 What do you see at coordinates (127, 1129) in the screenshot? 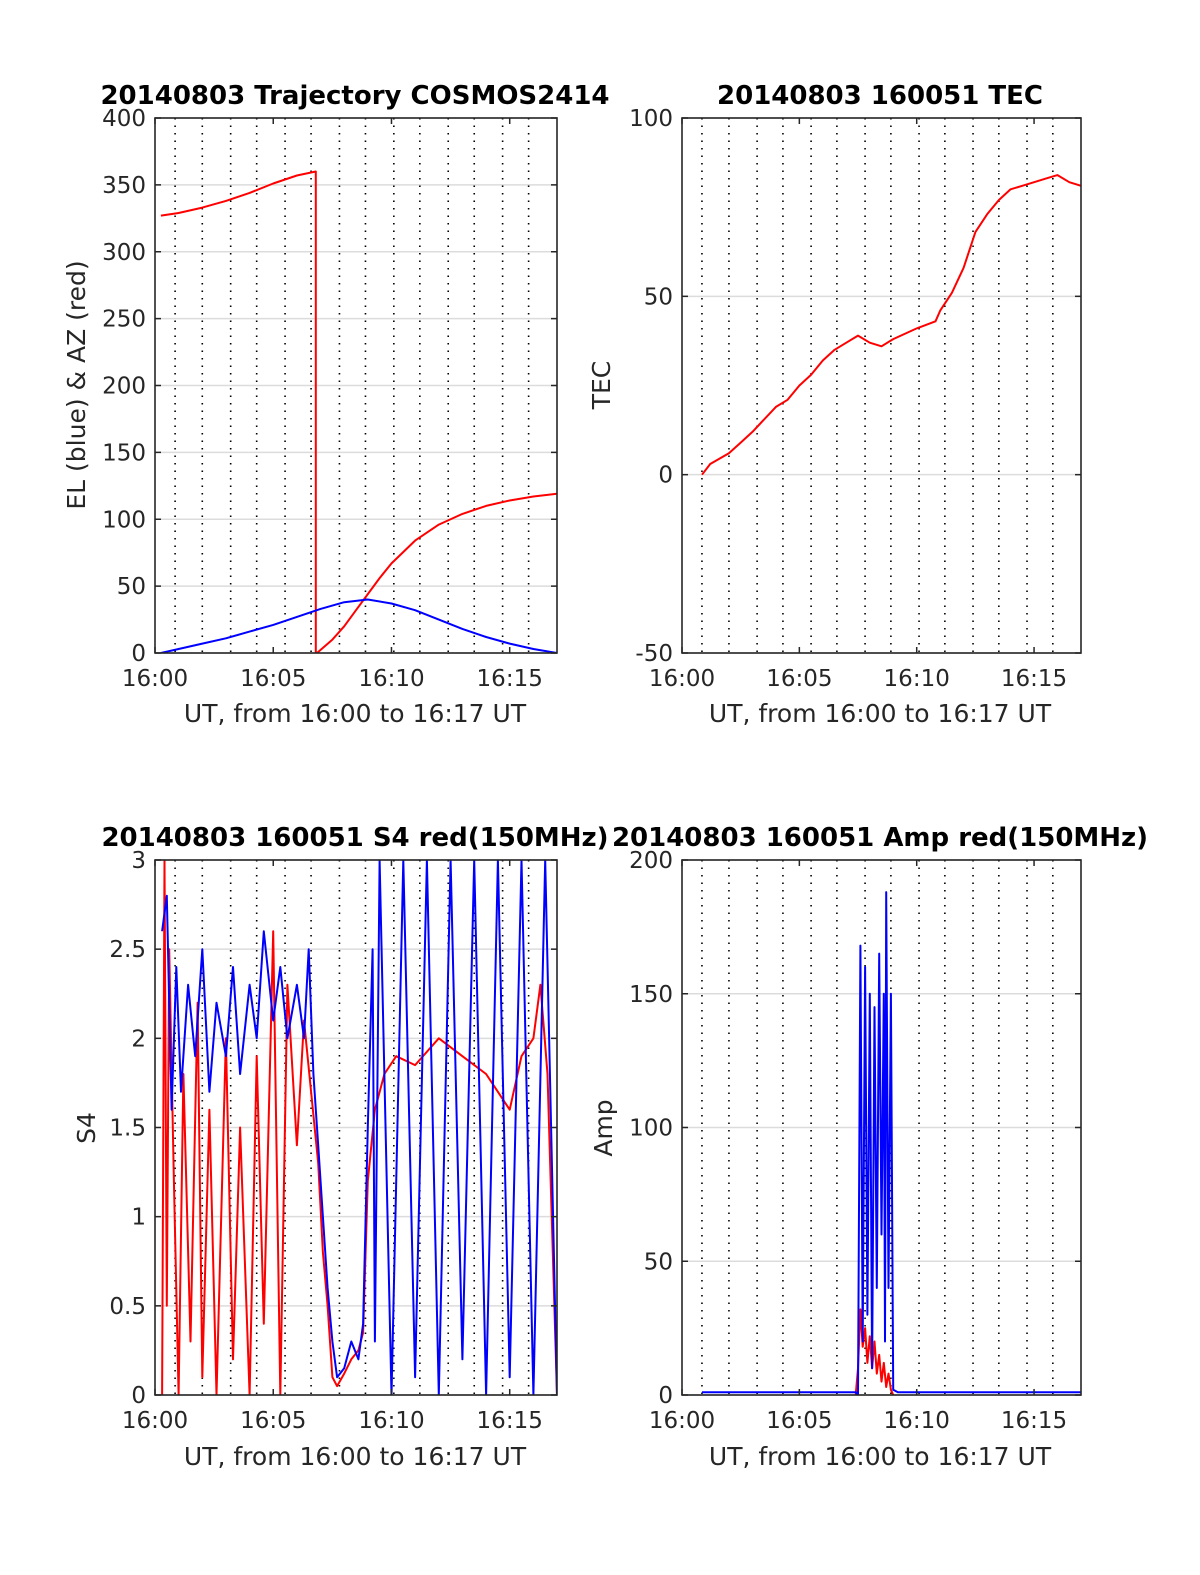
I see `y-tick-label: 1.5` at bounding box center [127, 1129].